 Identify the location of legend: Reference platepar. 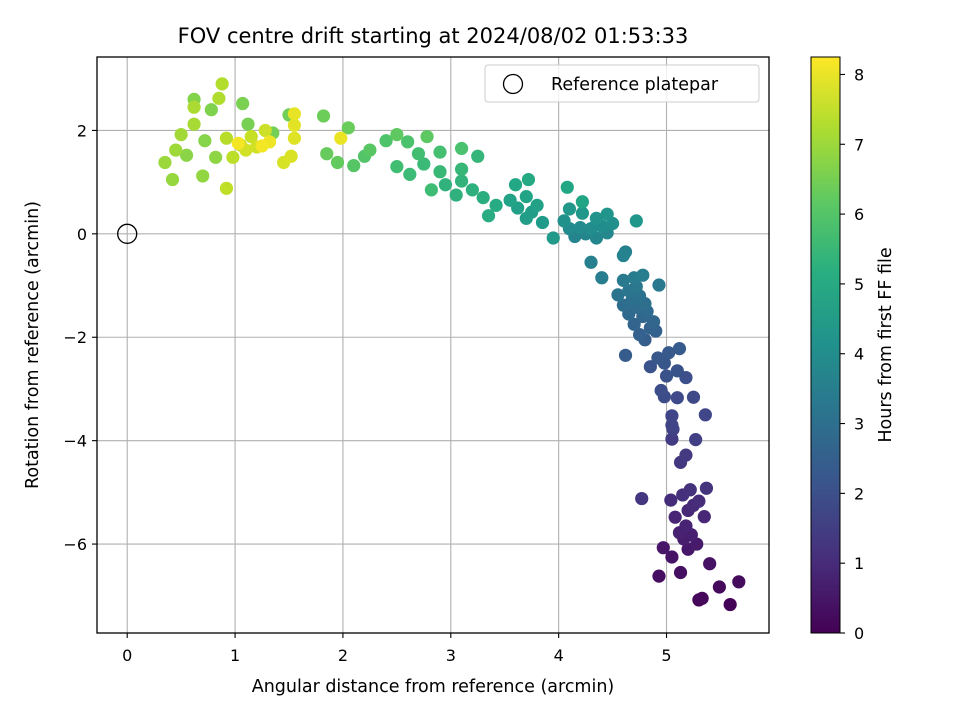
(622, 83).